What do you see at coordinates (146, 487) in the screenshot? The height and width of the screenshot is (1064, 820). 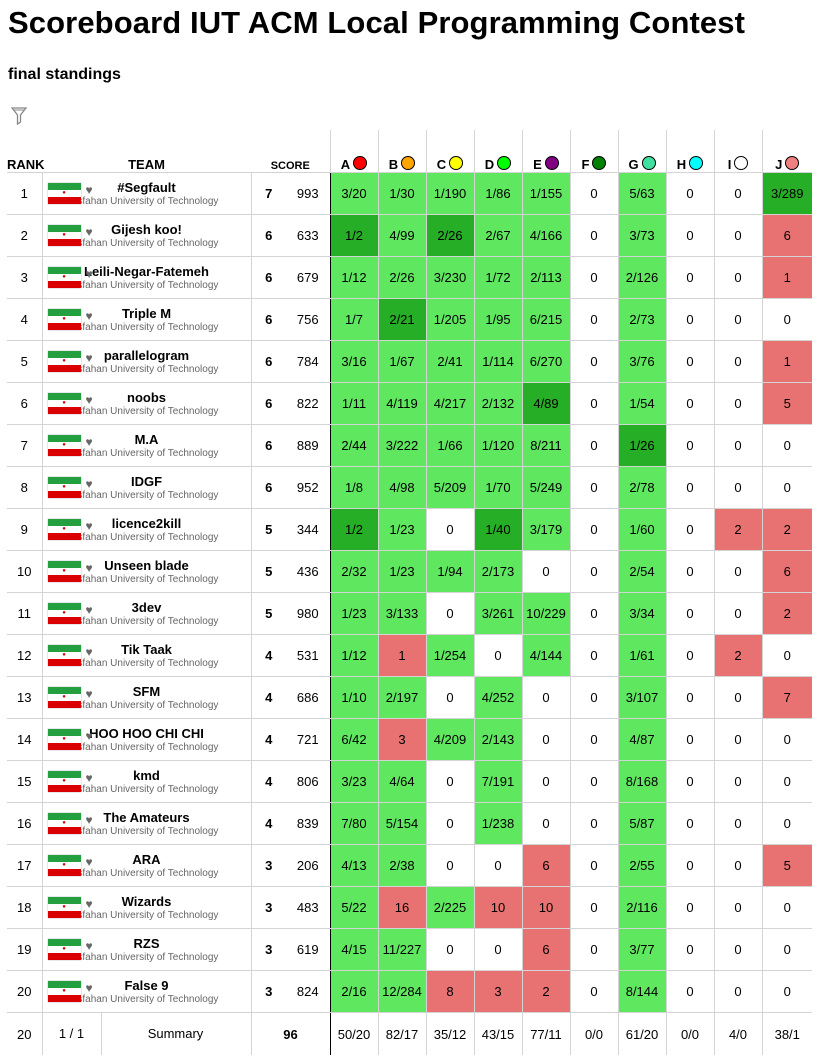 I see `team-cell: ● ♥ IDGF Isfahan University of Technology` at bounding box center [146, 487].